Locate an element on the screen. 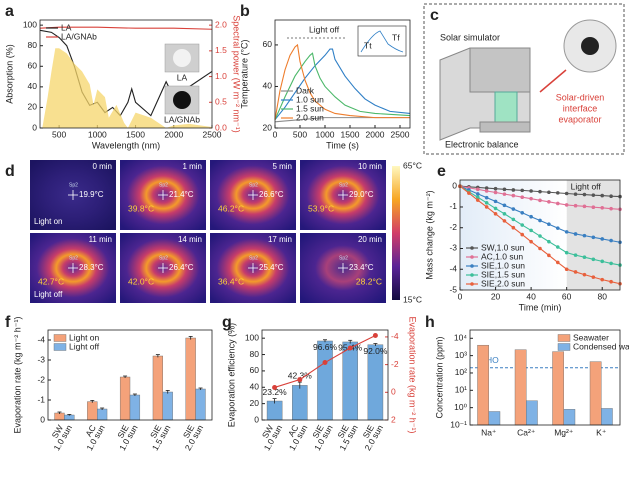 Image resolution: width=629 pixels, height=486 pixels. inset-frame is located at coordinates (382, 41).